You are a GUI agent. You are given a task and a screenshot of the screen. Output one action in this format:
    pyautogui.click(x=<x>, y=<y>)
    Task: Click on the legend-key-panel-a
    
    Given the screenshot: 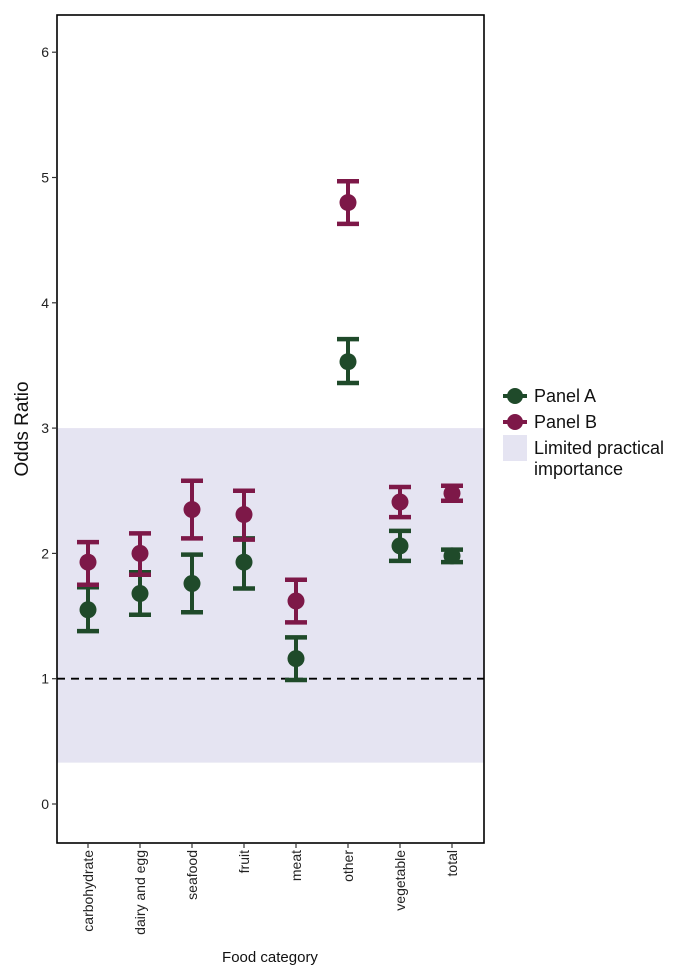 What is the action you would take?
    pyautogui.click(x=515, y=396)
    